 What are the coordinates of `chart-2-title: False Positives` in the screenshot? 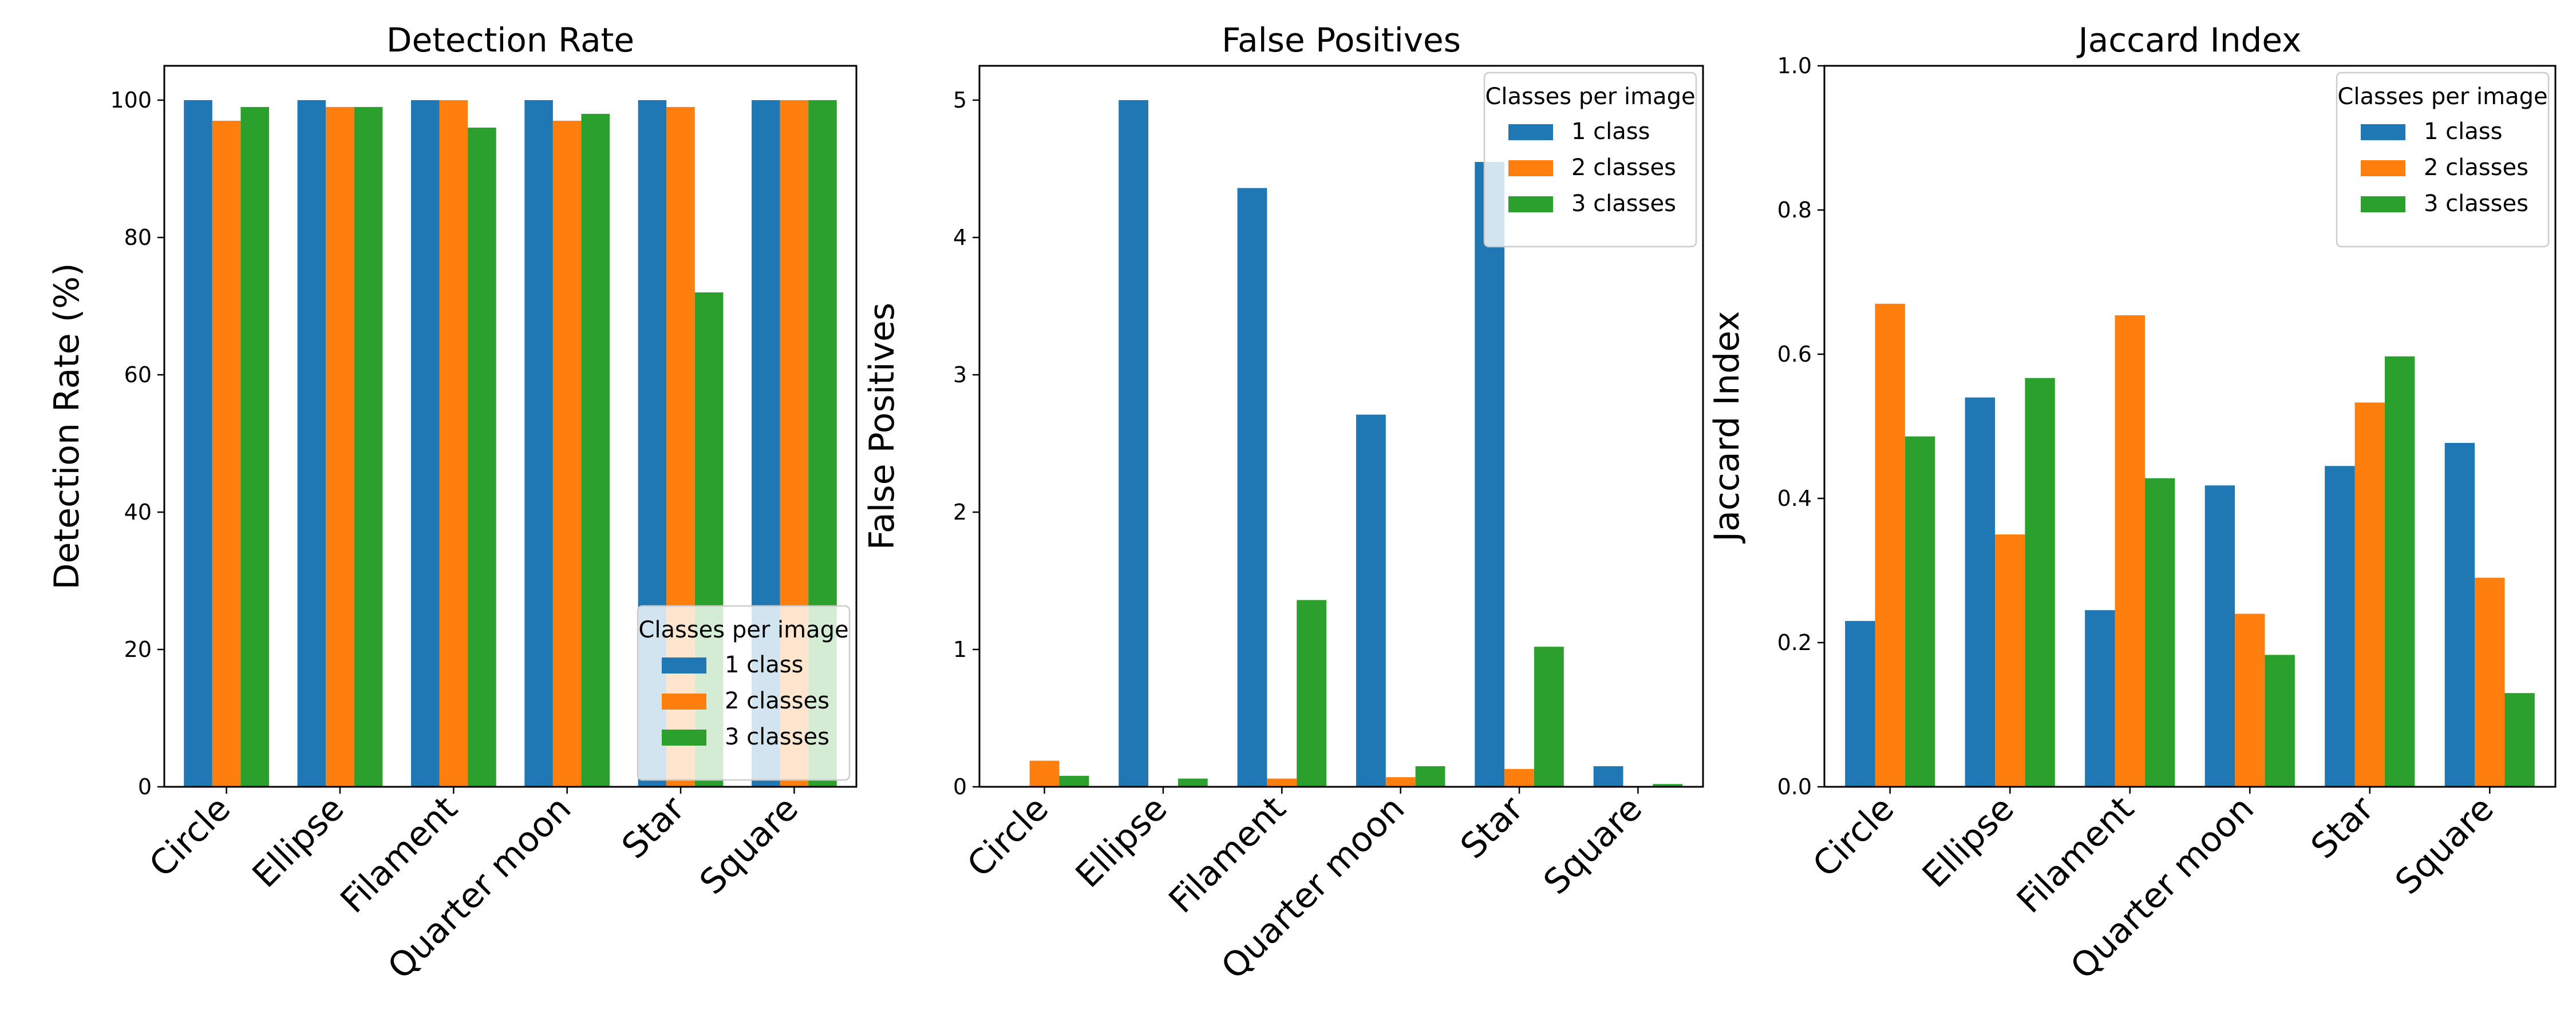 It's located at (1341, 40).